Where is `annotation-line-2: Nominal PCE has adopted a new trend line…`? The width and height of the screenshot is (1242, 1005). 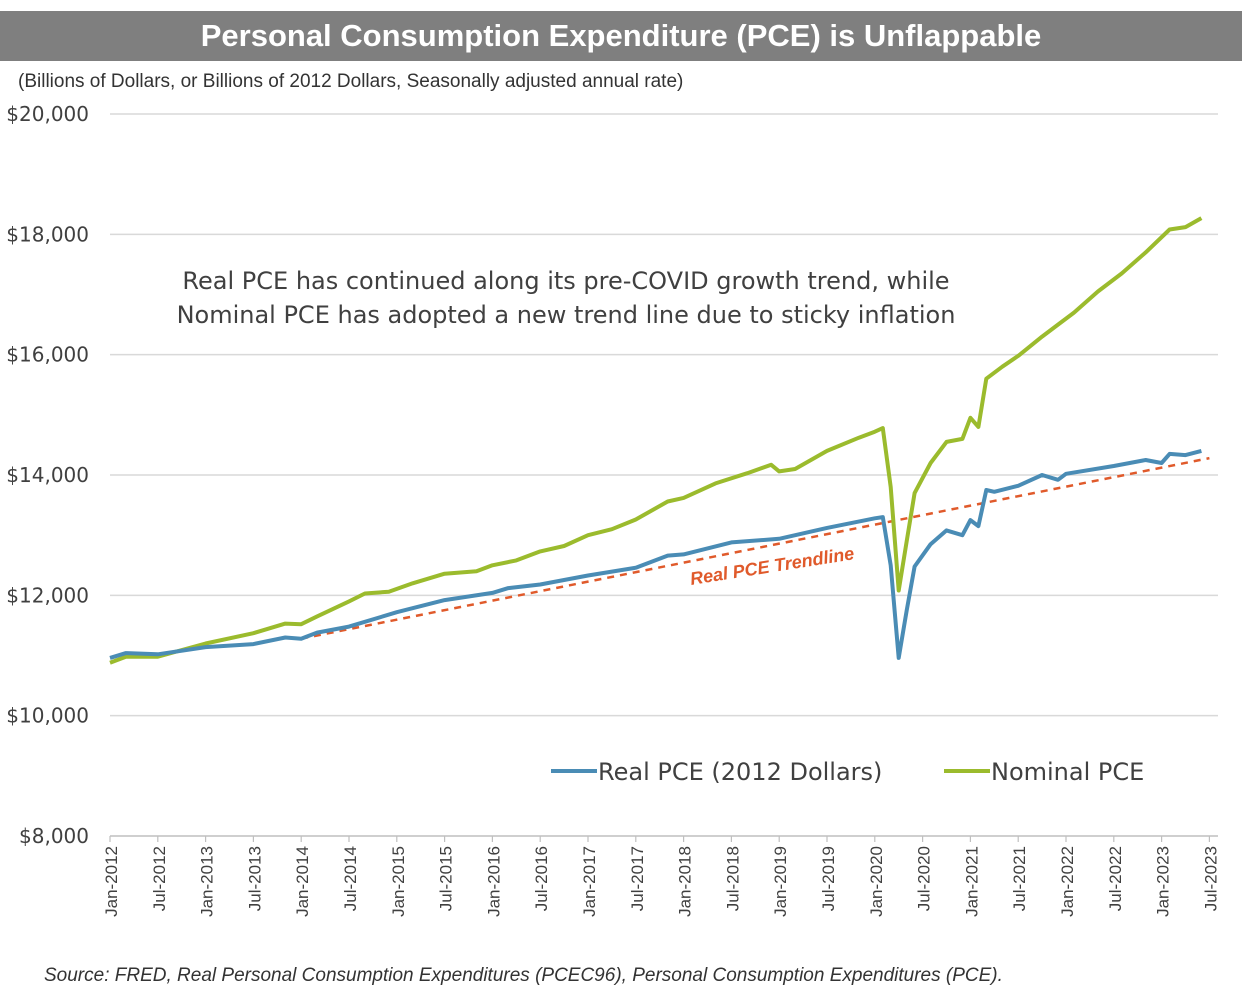 annotation-line-2: Nominal PCE has adopted a new trend line… is located at coordinates (566, 315).